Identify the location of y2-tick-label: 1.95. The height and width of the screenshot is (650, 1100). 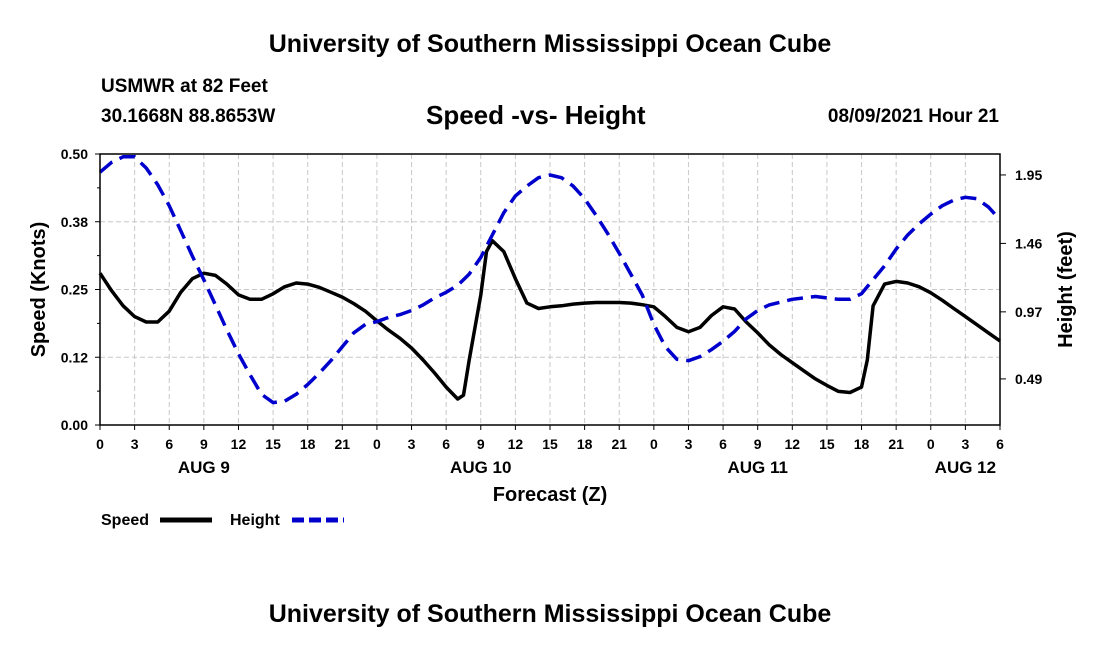
(1028, 175).